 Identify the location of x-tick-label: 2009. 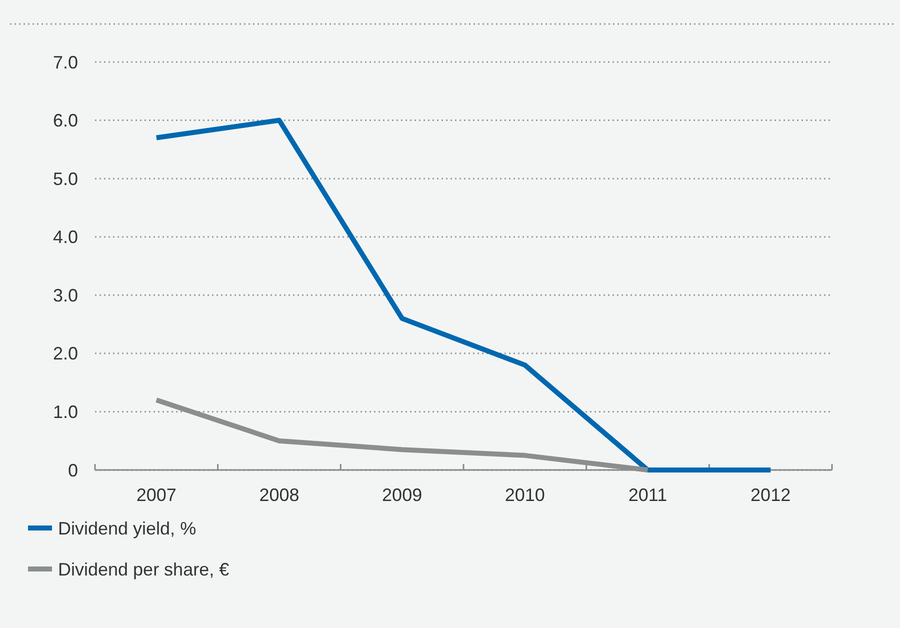
(402, 495).